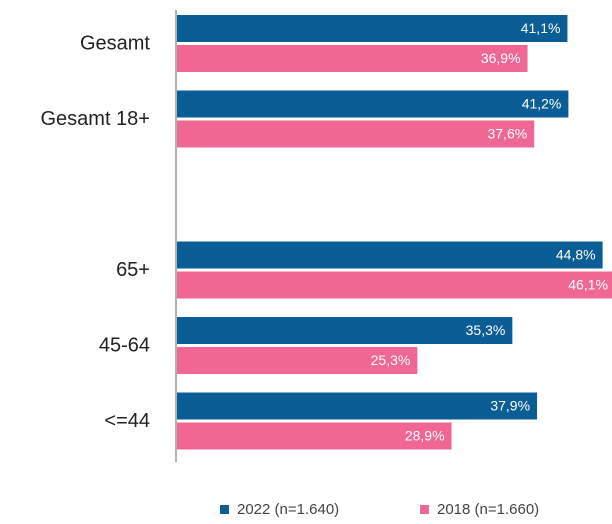 Image resolution: width=612 pixels, height=524 pixels. Describe the element at coordinates (124, 345) in the screenshot. I see `category-label: 45-64` at that location.